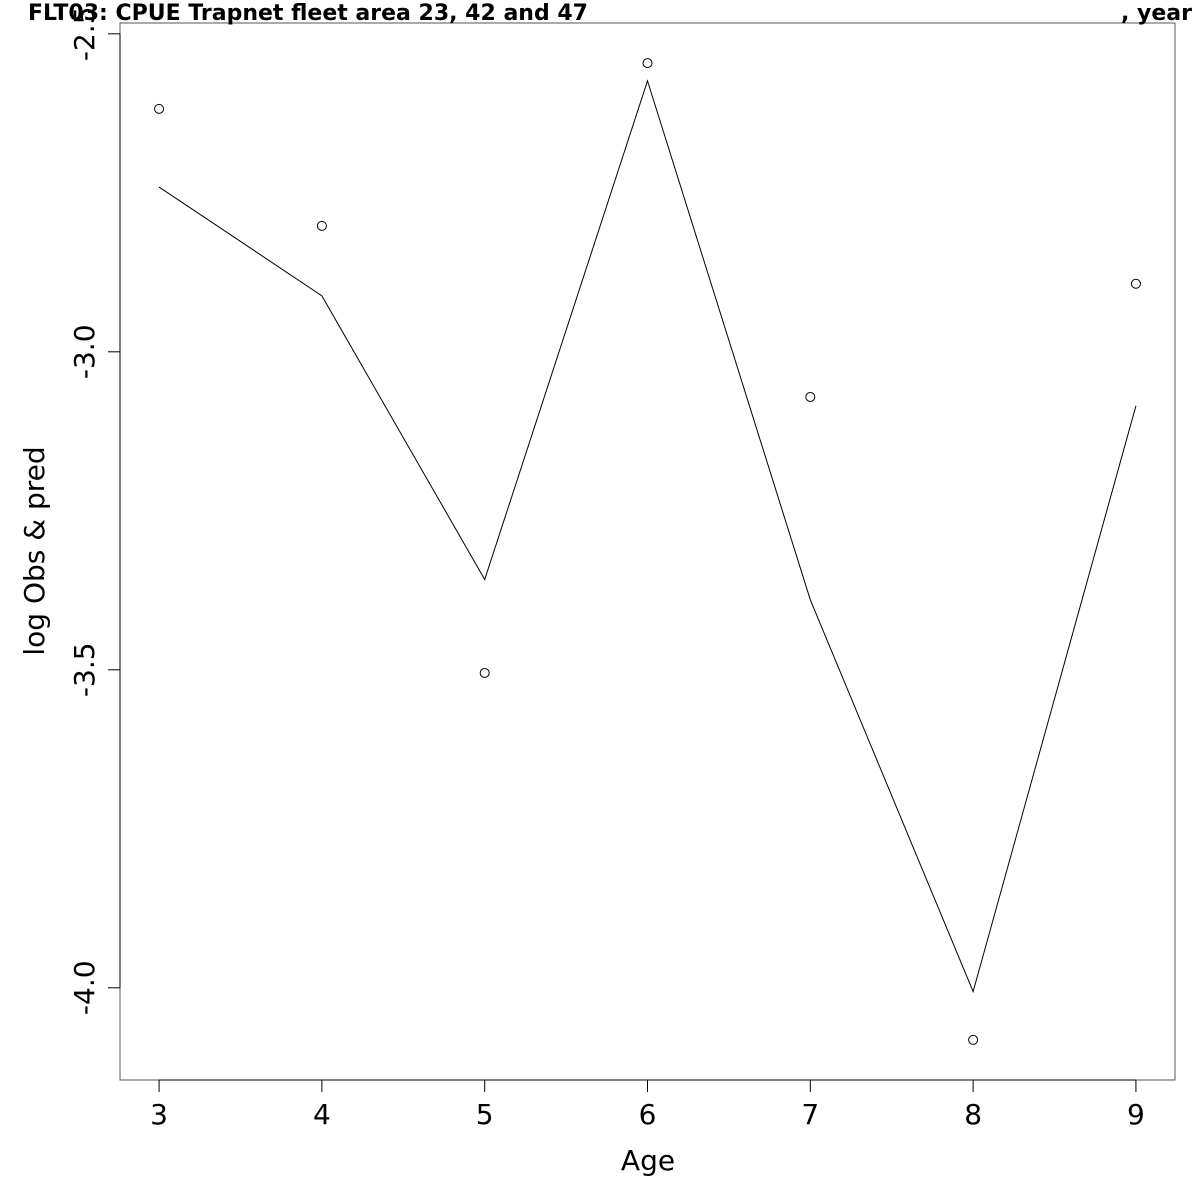  What do you see at coordinates (648, 1114) in the screenshot?
I see `x-tick-label: 6` at bounding box center [648, 1114].